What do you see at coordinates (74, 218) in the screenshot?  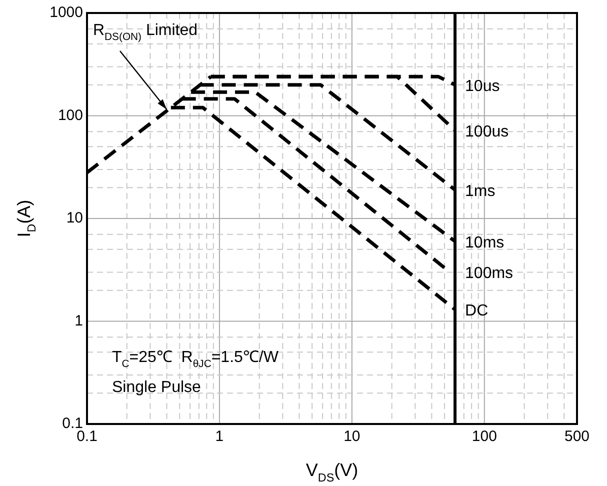 I see `y-tick-label: 10` at bounding box center [74, 218].